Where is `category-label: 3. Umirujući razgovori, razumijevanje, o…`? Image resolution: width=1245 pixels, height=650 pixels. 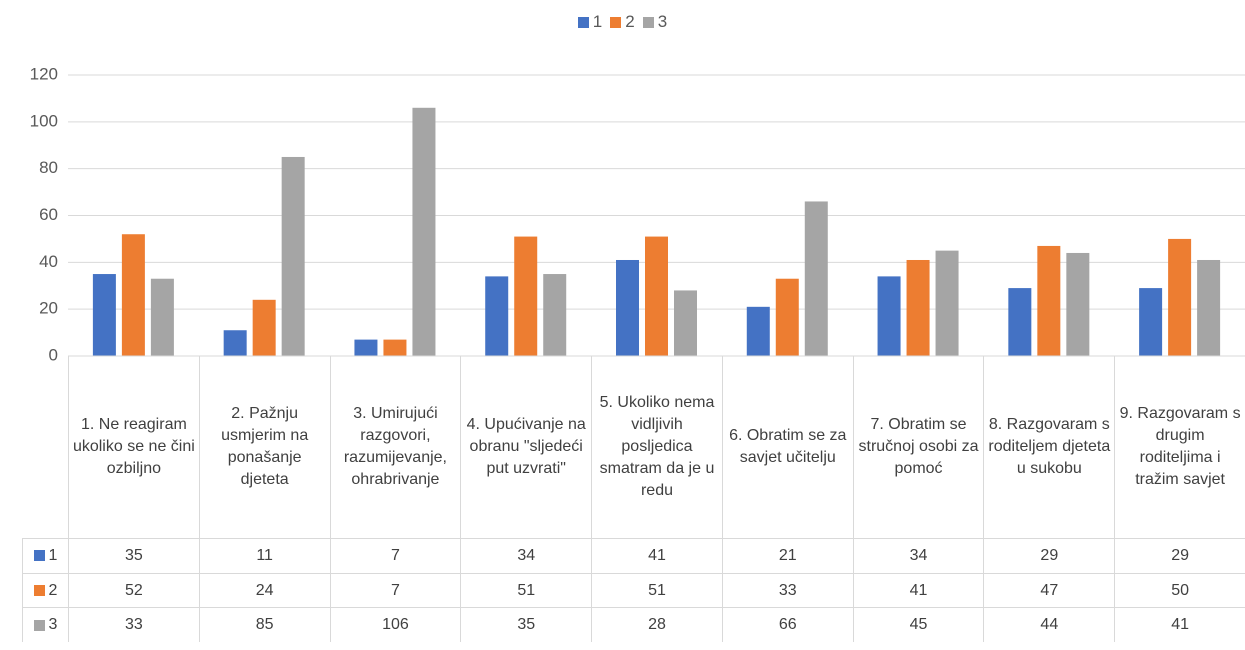 category-label: 3. Umirujući razgovori, razumijevanje, o… is located at coordinates (395, 447).